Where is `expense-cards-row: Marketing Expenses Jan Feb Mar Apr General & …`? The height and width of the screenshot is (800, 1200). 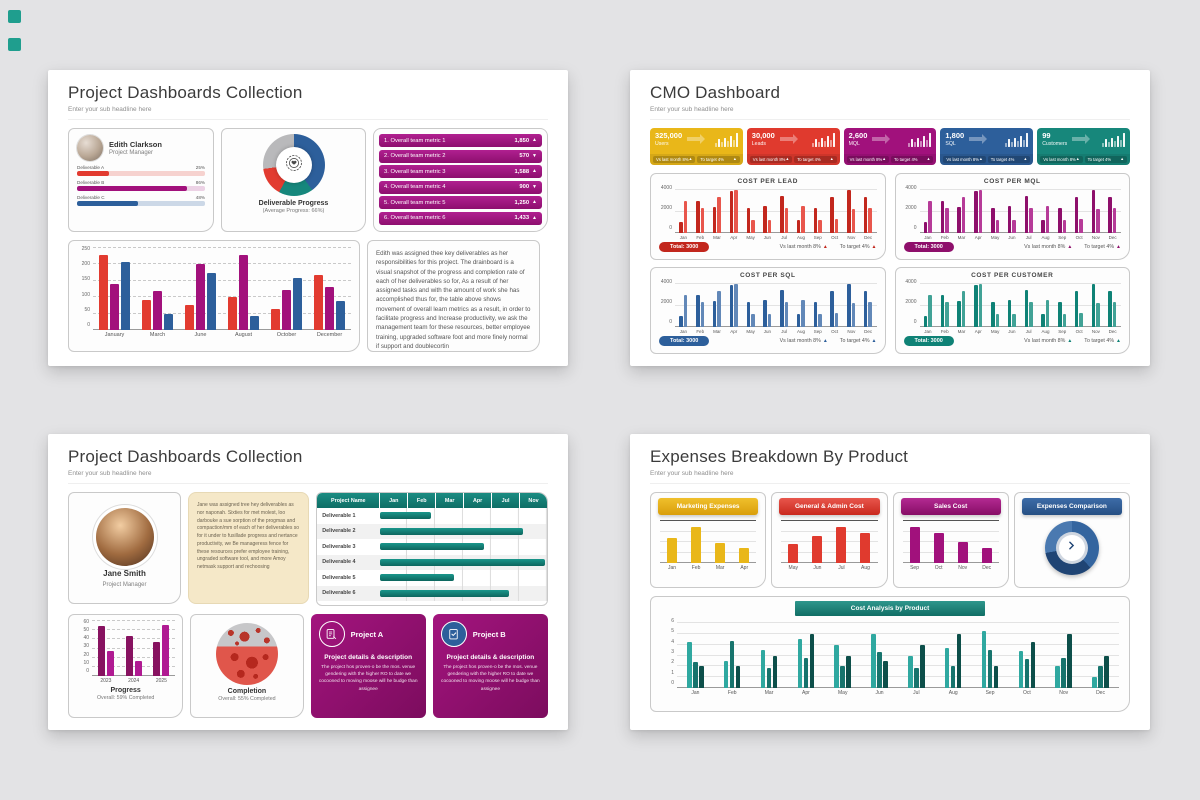 expense-cards-row: Marketing Expenses Jan Feb Mar Apr General & … is located at coordinates (890, 540).